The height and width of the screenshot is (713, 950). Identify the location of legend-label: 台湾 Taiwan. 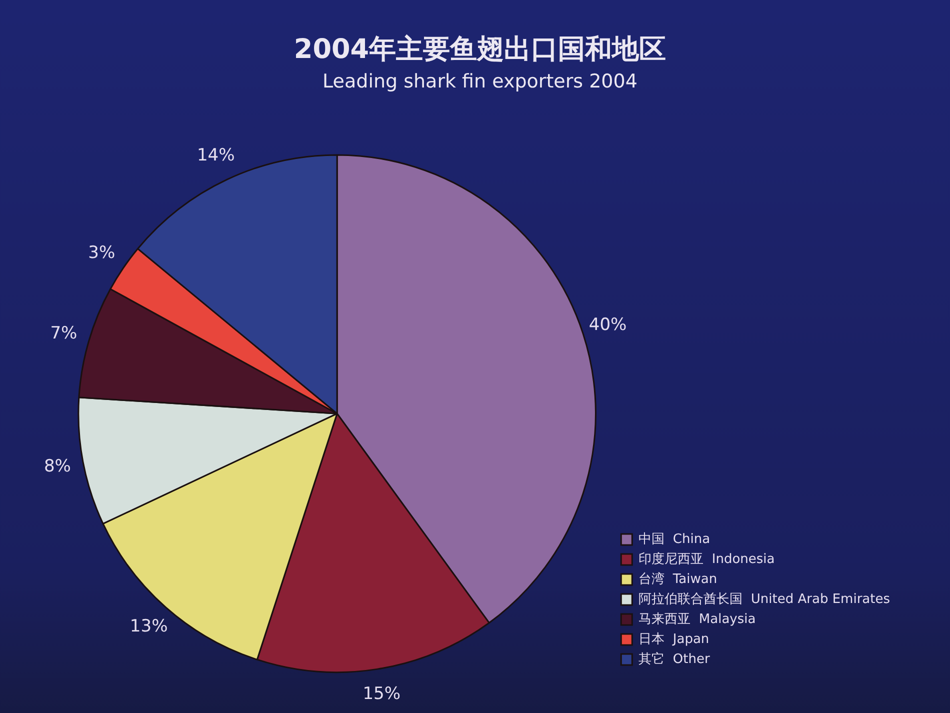
(678, 578).